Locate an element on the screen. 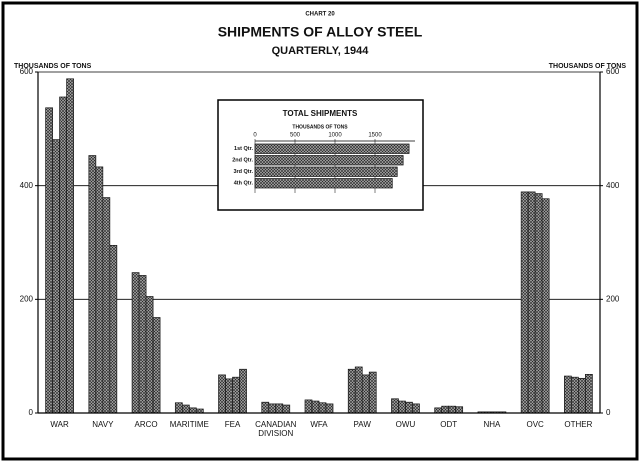  x-tick-label: OTHER is located at coordinates (578, 424).